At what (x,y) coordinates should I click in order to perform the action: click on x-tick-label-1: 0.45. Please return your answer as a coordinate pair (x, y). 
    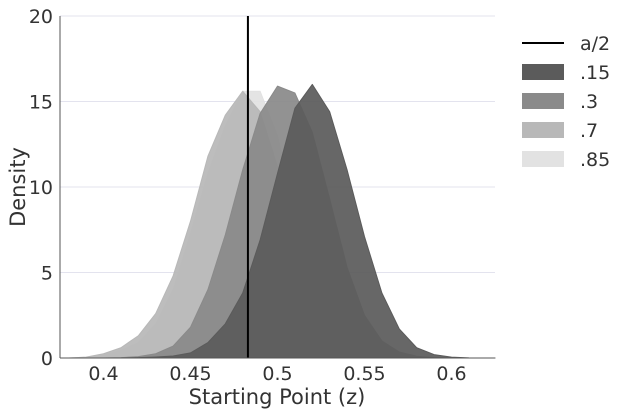
    Looking at the image, I should click on (190, 374).